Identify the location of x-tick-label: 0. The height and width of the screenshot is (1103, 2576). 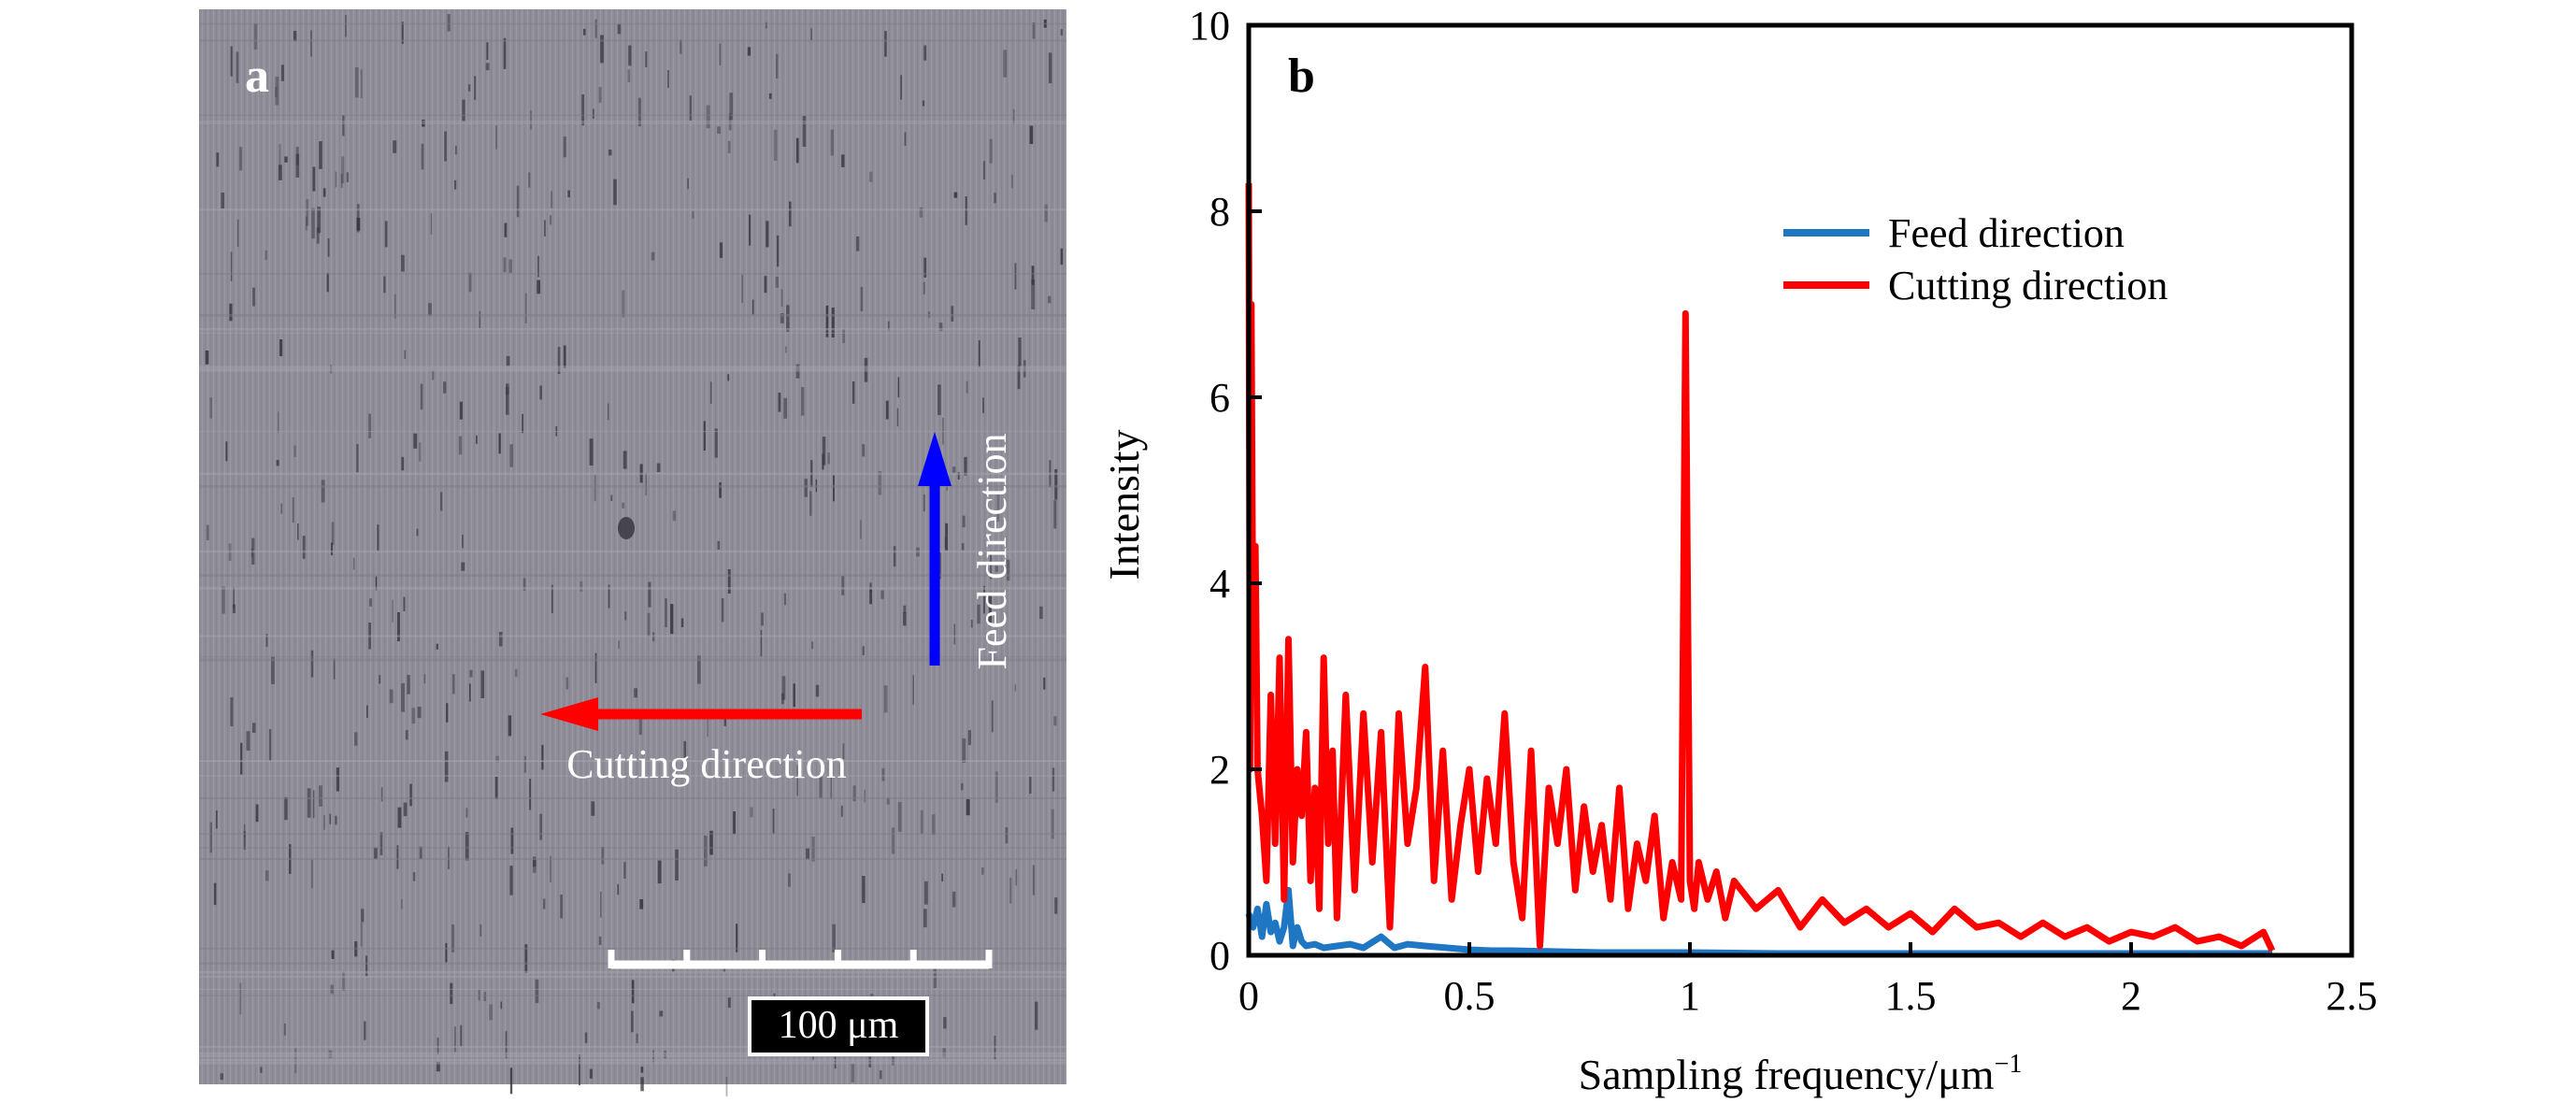
(1248, 996).